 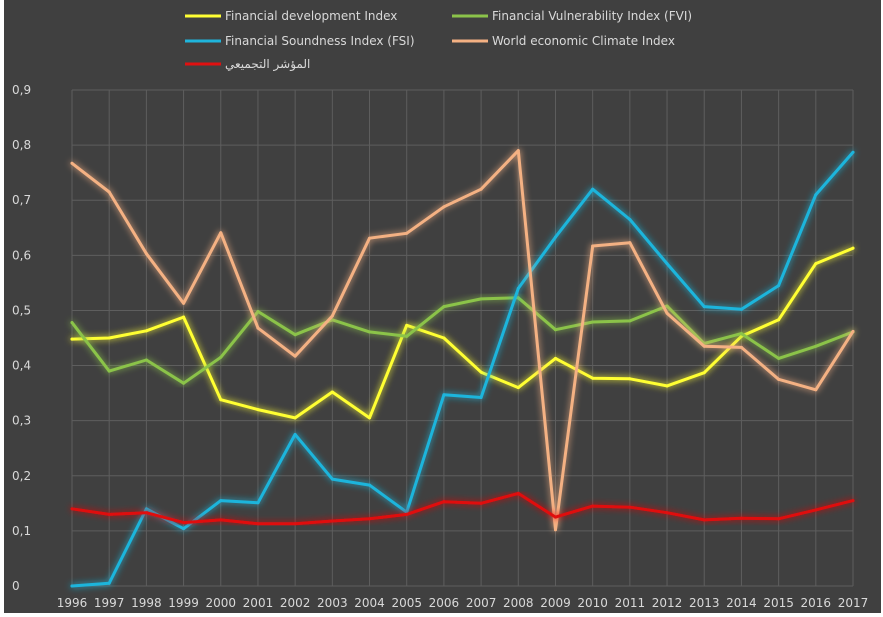 I want to click on x-tick-label: 2011, so click(x=630, y=603).